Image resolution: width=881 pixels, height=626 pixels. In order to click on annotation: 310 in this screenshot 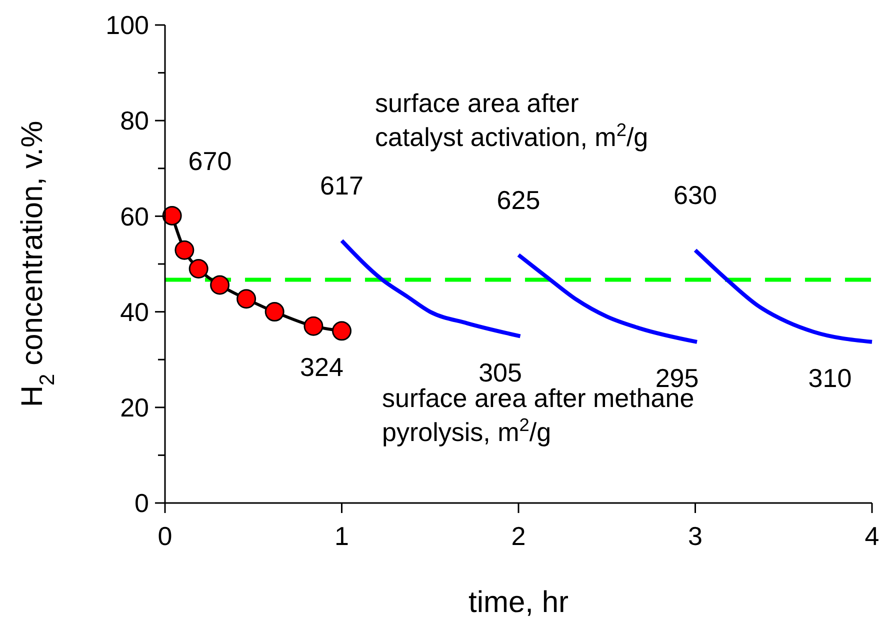, I will do `click(830, 378)`.